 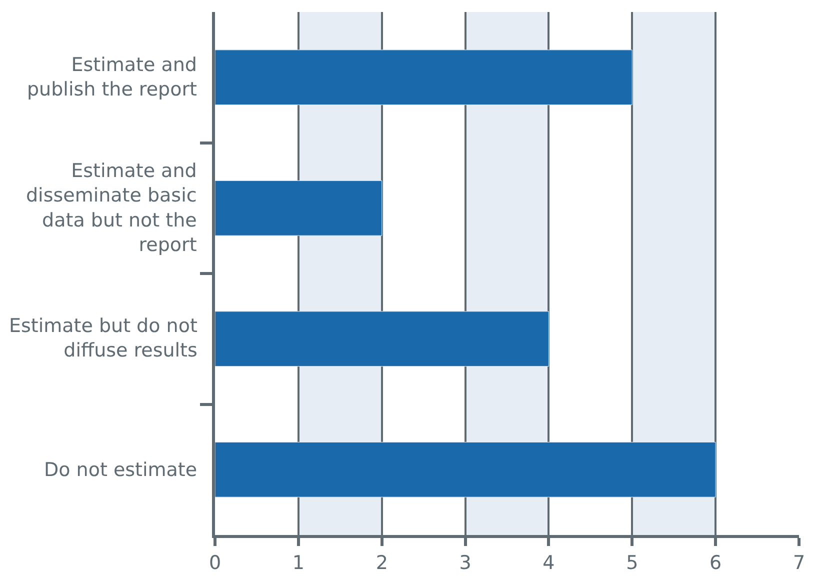 What do you see at coordinates (716, 563) in the screenshot?
I see `x-tick-label: 6` at bounding box center [716, 563].